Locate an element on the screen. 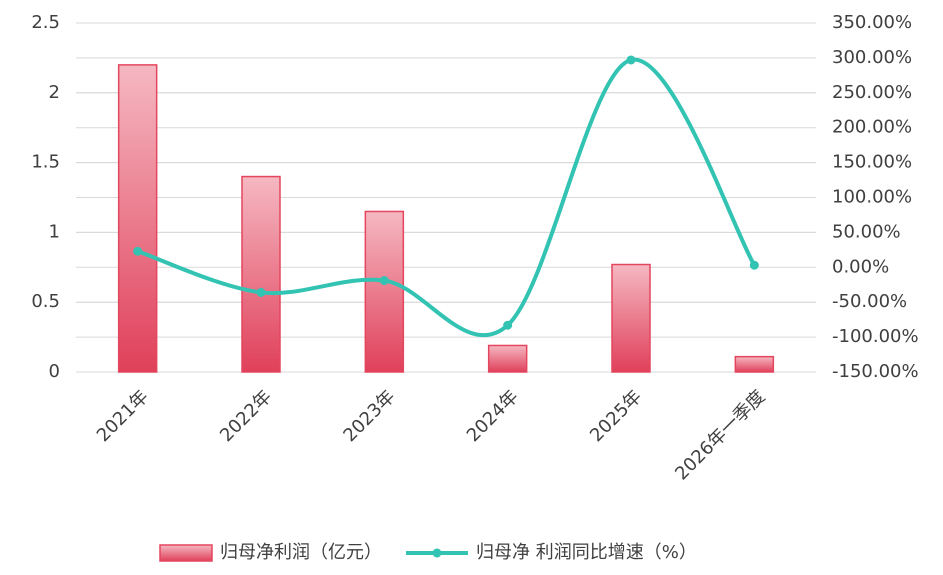 This screenshot has height=575, width=943. y2-tick-label: 100.00% is located at coordinates (872, 197).